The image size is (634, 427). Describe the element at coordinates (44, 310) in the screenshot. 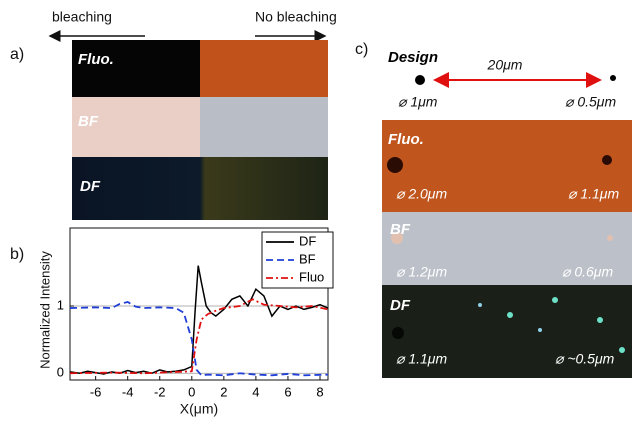

I see `y-axis-label: Normalized Intensity` at that location.